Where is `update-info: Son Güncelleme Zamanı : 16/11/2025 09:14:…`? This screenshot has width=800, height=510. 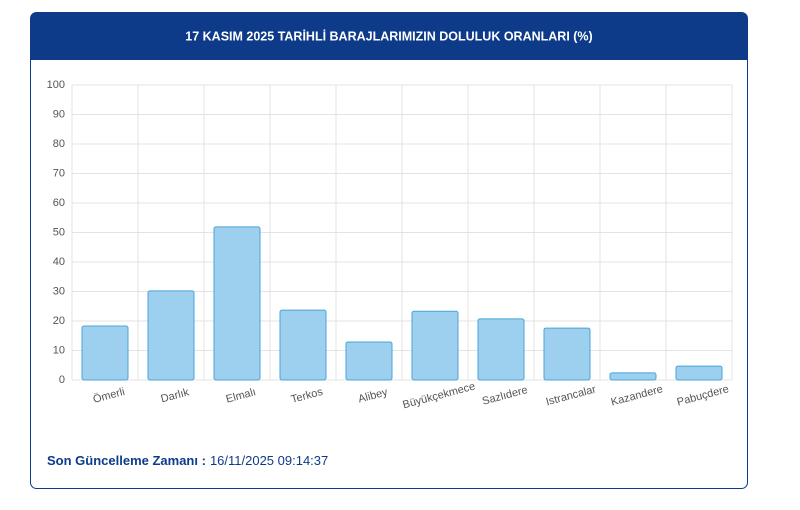 update-info: Son Güncelleme Zamanı : 16/11/2025 09:14:… is located at coordinates (187, 460).